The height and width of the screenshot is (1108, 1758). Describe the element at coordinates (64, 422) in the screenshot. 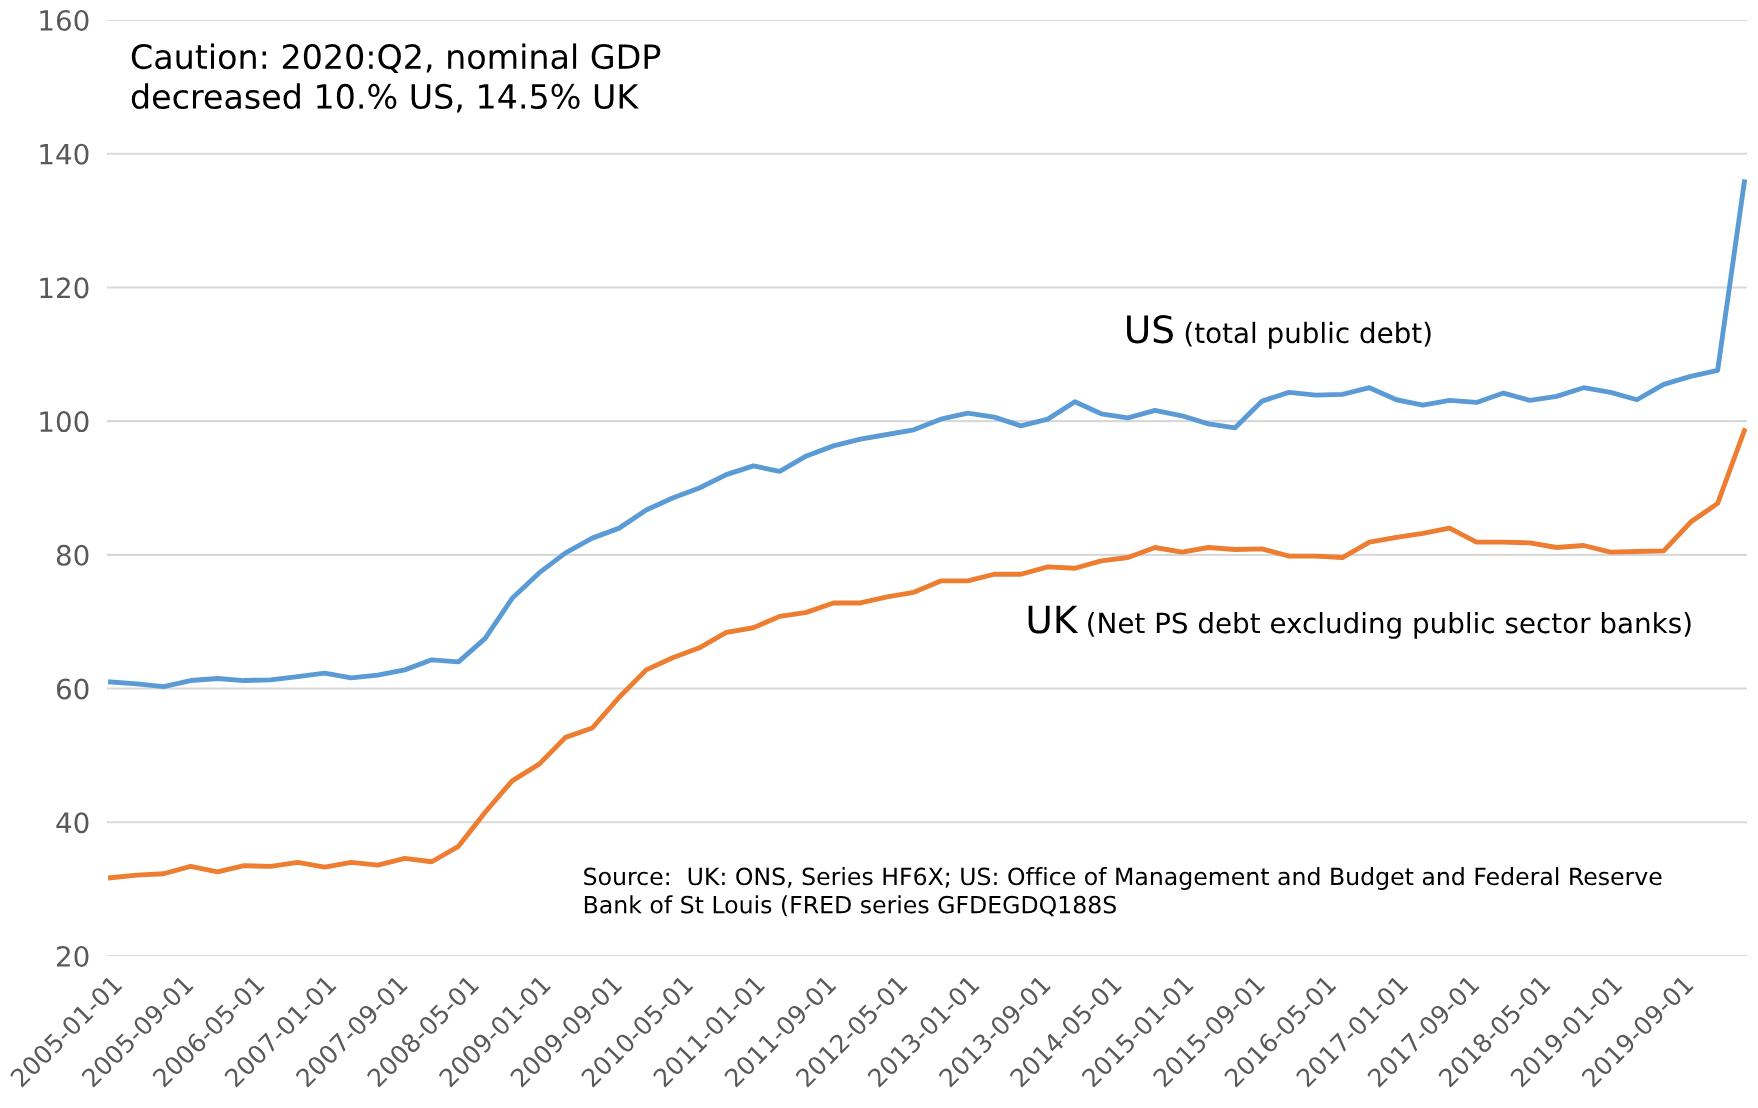

I see `y-tick-label: 100` at that location.